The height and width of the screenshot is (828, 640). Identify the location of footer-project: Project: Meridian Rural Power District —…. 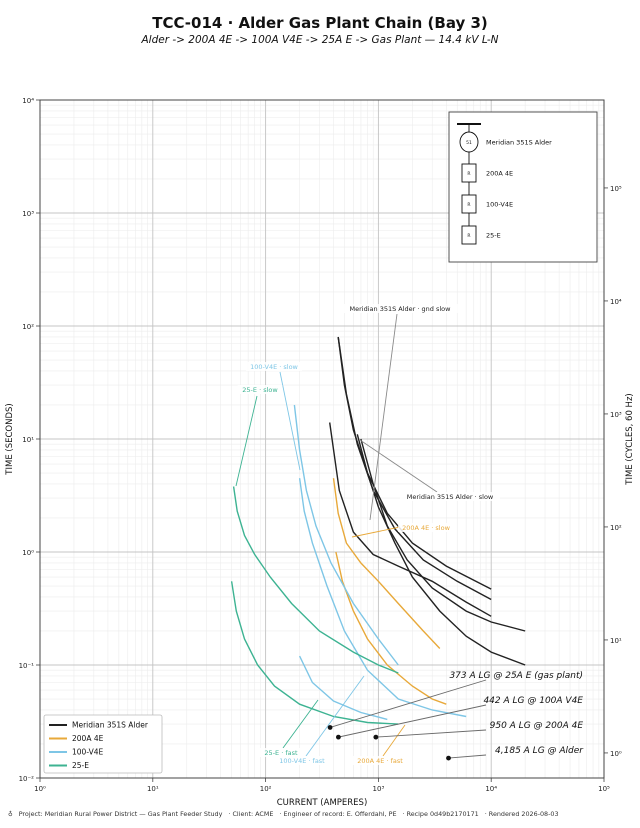
(120, 814).